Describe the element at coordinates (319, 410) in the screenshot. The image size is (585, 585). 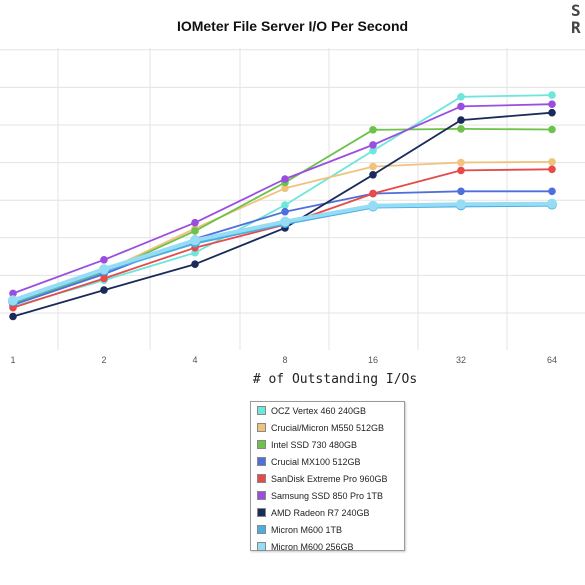
I see `legend-label: OCZ Vertex 460 240GB` at that location.